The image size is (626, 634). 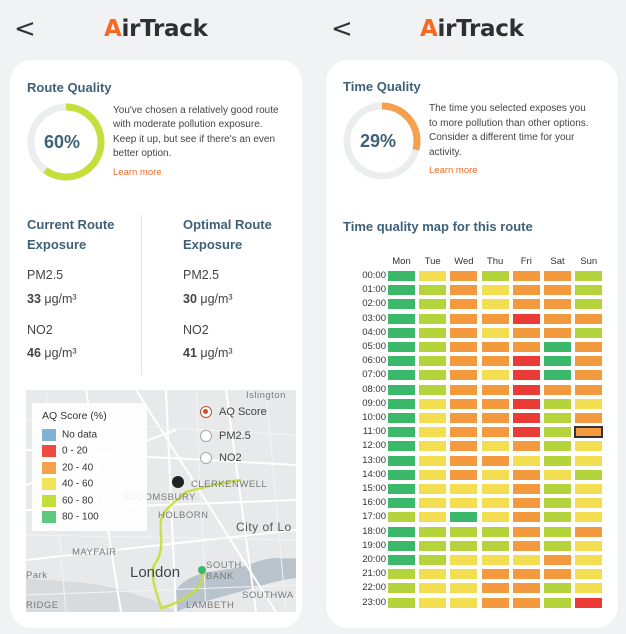 What do you see at coordinates (137, 172) in the screenshot?
I see `learn-more-link: Learn more` at bounding box center [137, 172].